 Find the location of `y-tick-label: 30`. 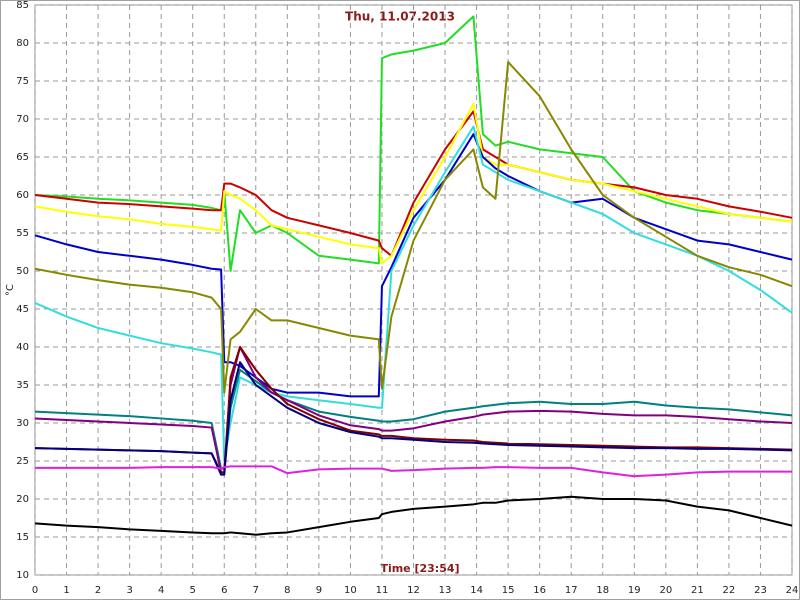

y-tick-label: 30 is located at coordinates (22, 423).